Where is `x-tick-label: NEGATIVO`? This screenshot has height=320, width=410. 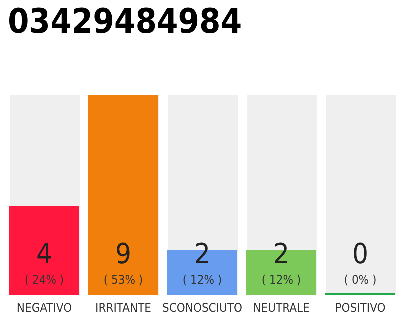 x-tick-label: NEGATIVO is located at coordinates (44, 308).